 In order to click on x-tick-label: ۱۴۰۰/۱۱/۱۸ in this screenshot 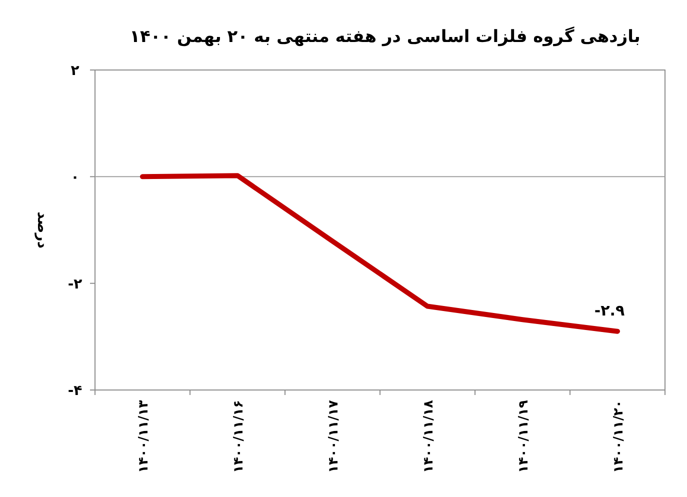, I will do `click(429, 436)`.